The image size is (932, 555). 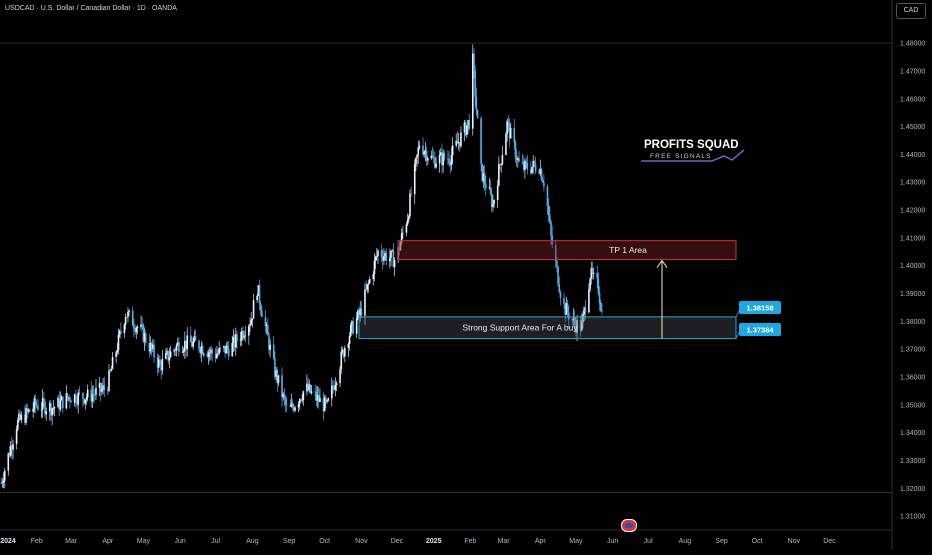 What do you see at coordinates (8, 541) in the screenshot?
I see `x-tick-label: 2024` at bounding box center [8, 541].